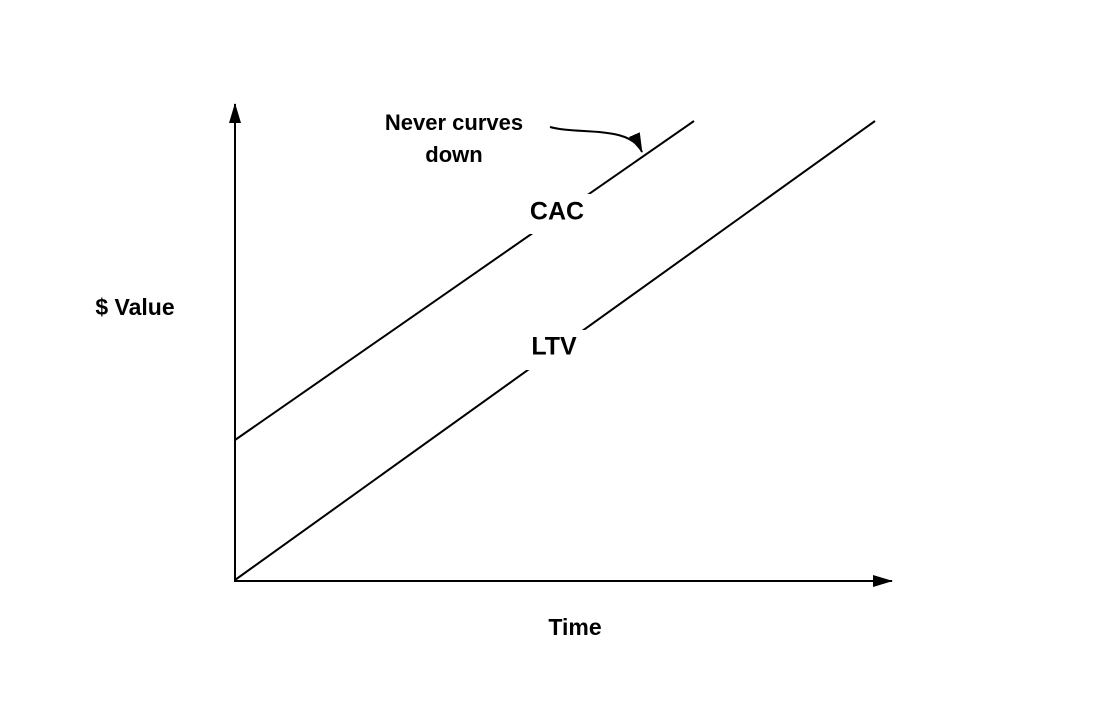  What do you see at coordinates (453, 154) in the screenshot?
I see `annotation-text: down` at bounding box center [453, 154].